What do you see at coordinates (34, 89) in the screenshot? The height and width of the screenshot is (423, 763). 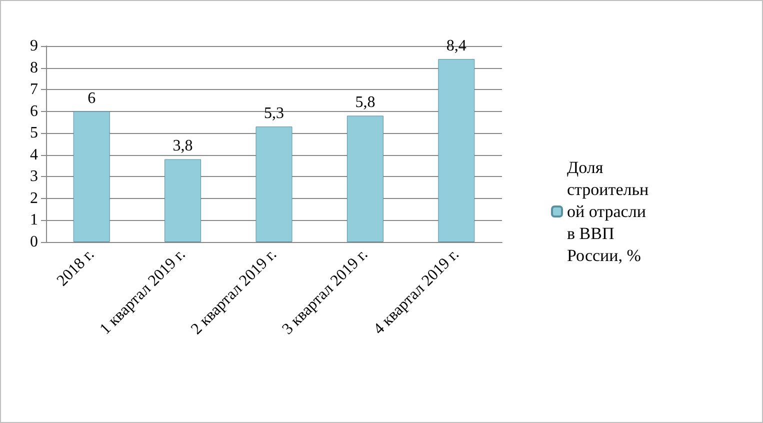 I see `y-tick-label: 7` at bounding box center [34, 89].